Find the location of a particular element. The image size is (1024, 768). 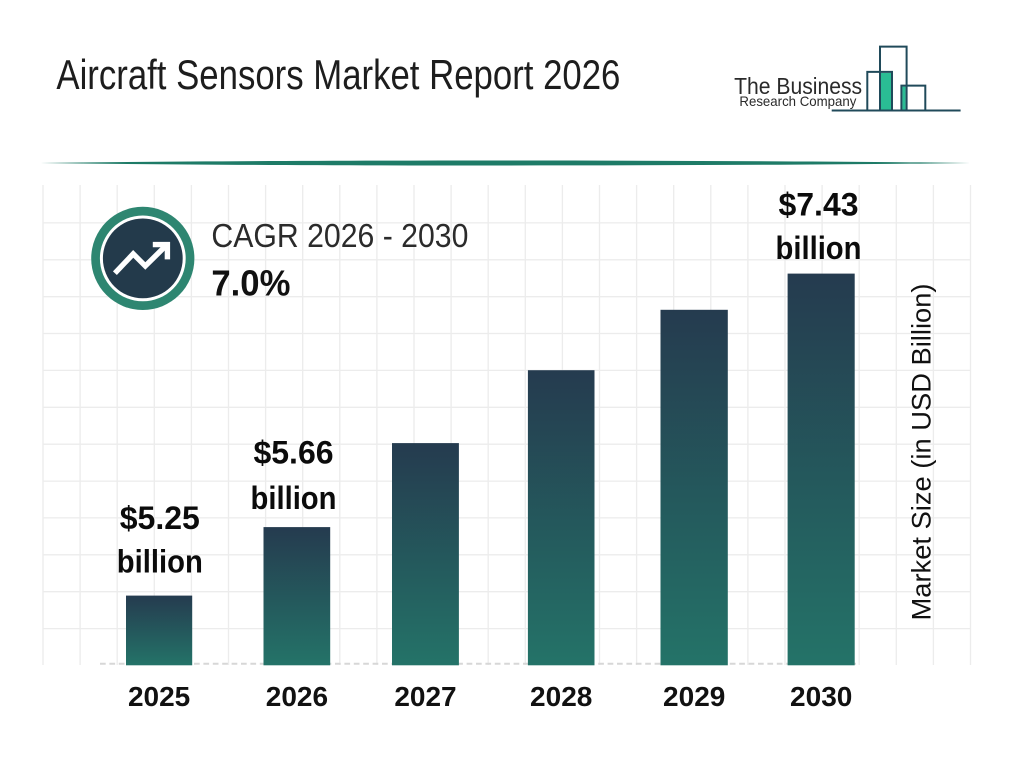

svg-text: $7.43 is located at coordinates (818, 204).